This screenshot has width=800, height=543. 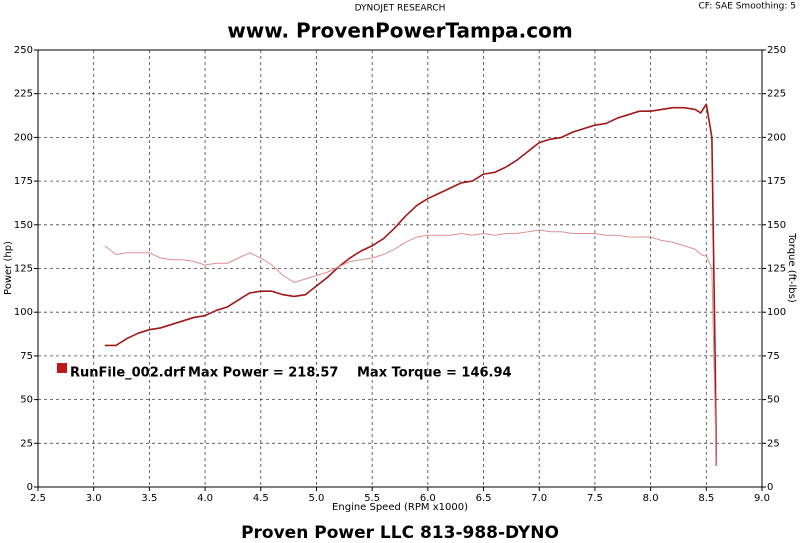 I want to click on y2-tick-label: 100, so click(x=776, y=312).